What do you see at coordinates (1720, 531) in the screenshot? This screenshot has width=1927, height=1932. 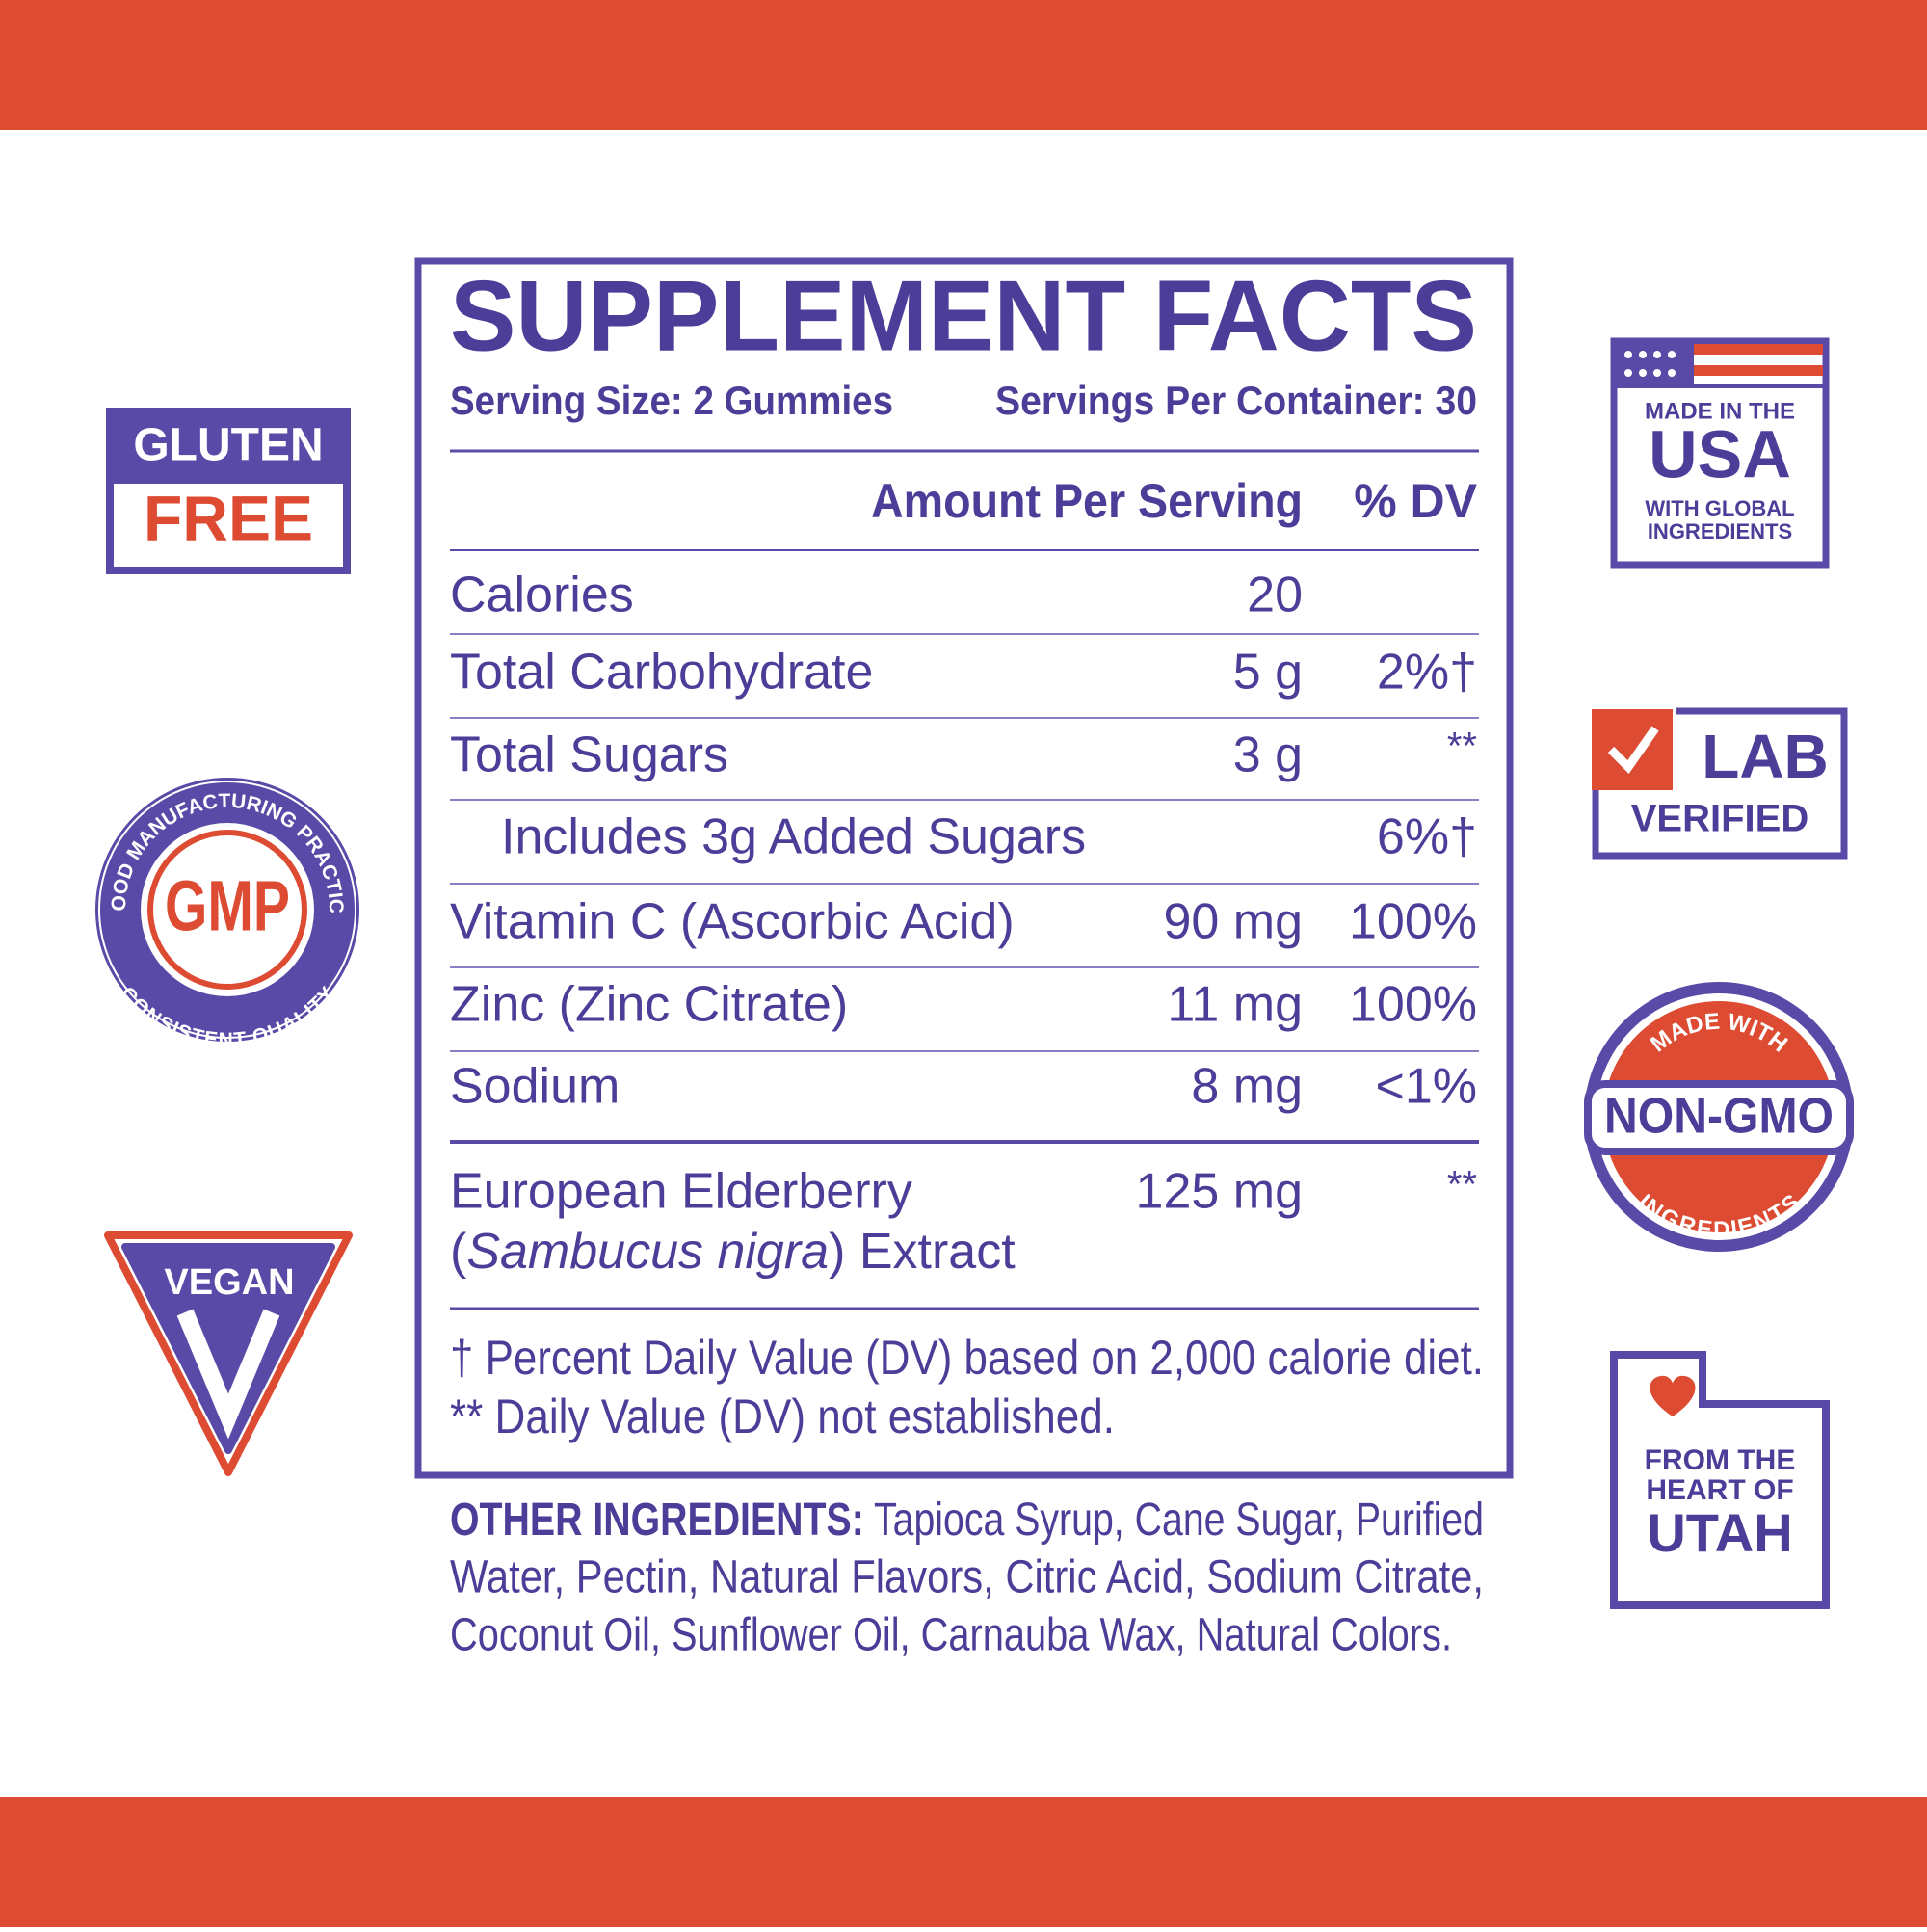 I see `usa-text: INGREDIENTS` at bounding box center [1720, 531].